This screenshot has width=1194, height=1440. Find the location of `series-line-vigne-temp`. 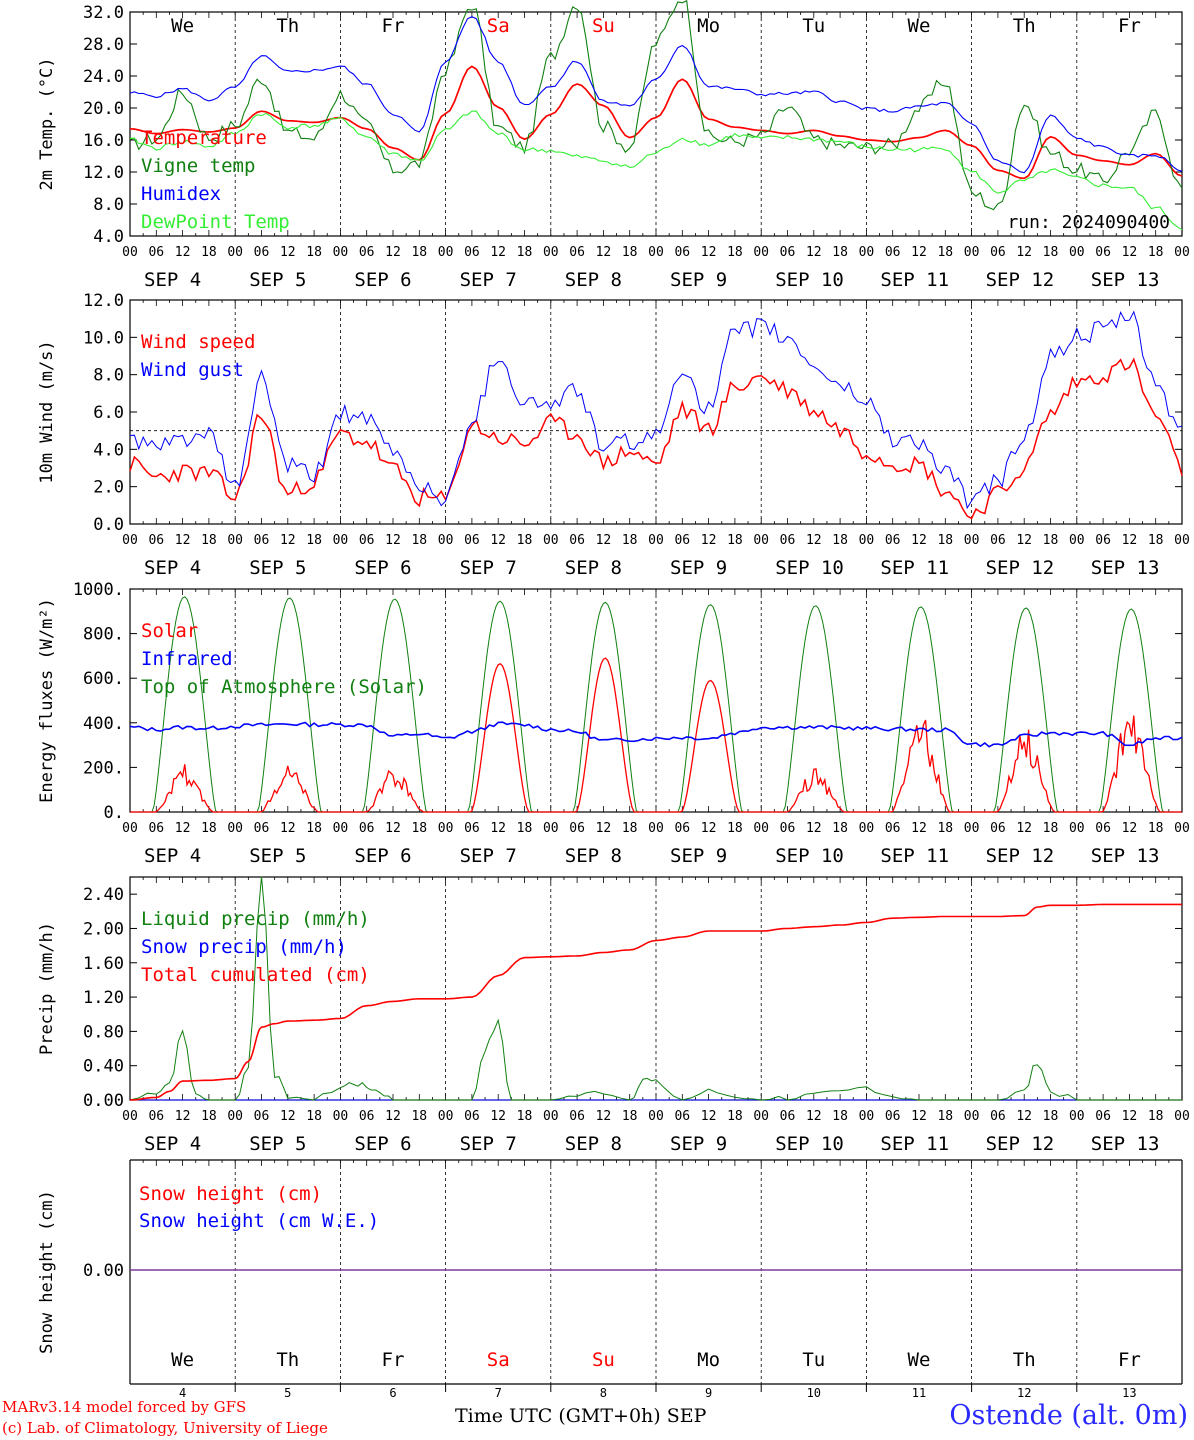

series-line-vigne-temp is located at coordinates (656, 105).